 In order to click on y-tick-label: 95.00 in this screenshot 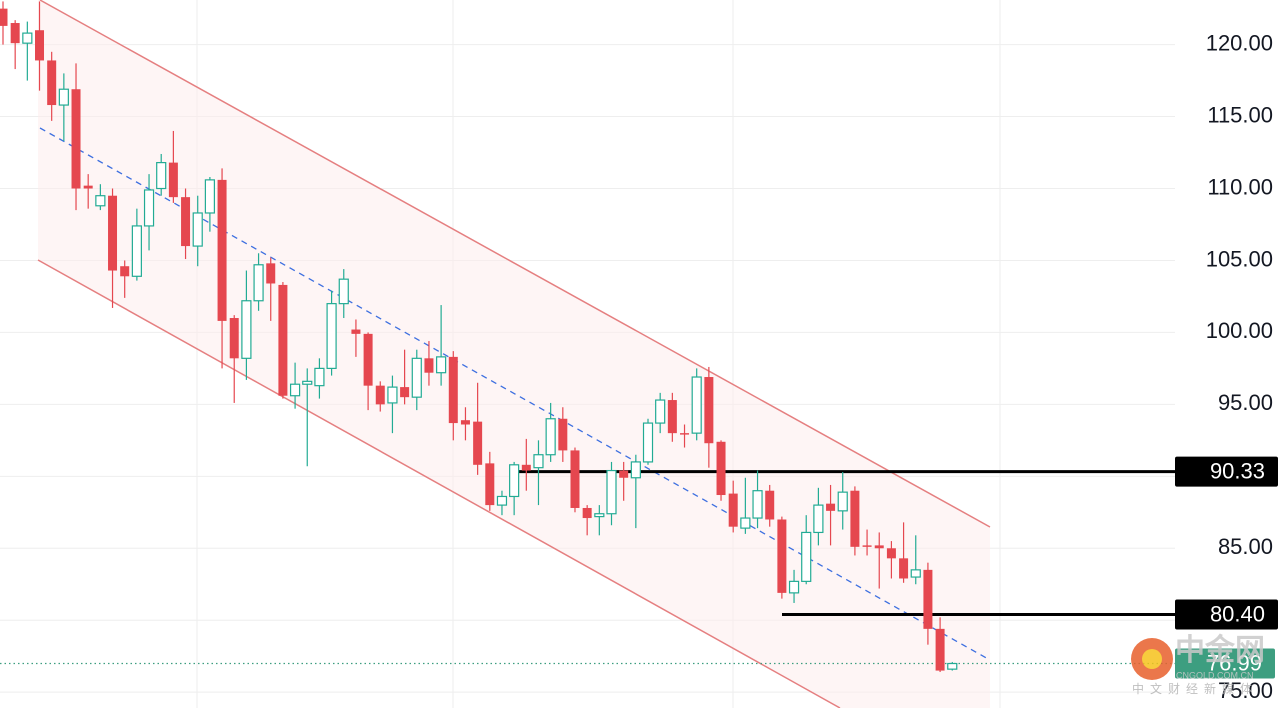, I will do `click(1245, 402)`.